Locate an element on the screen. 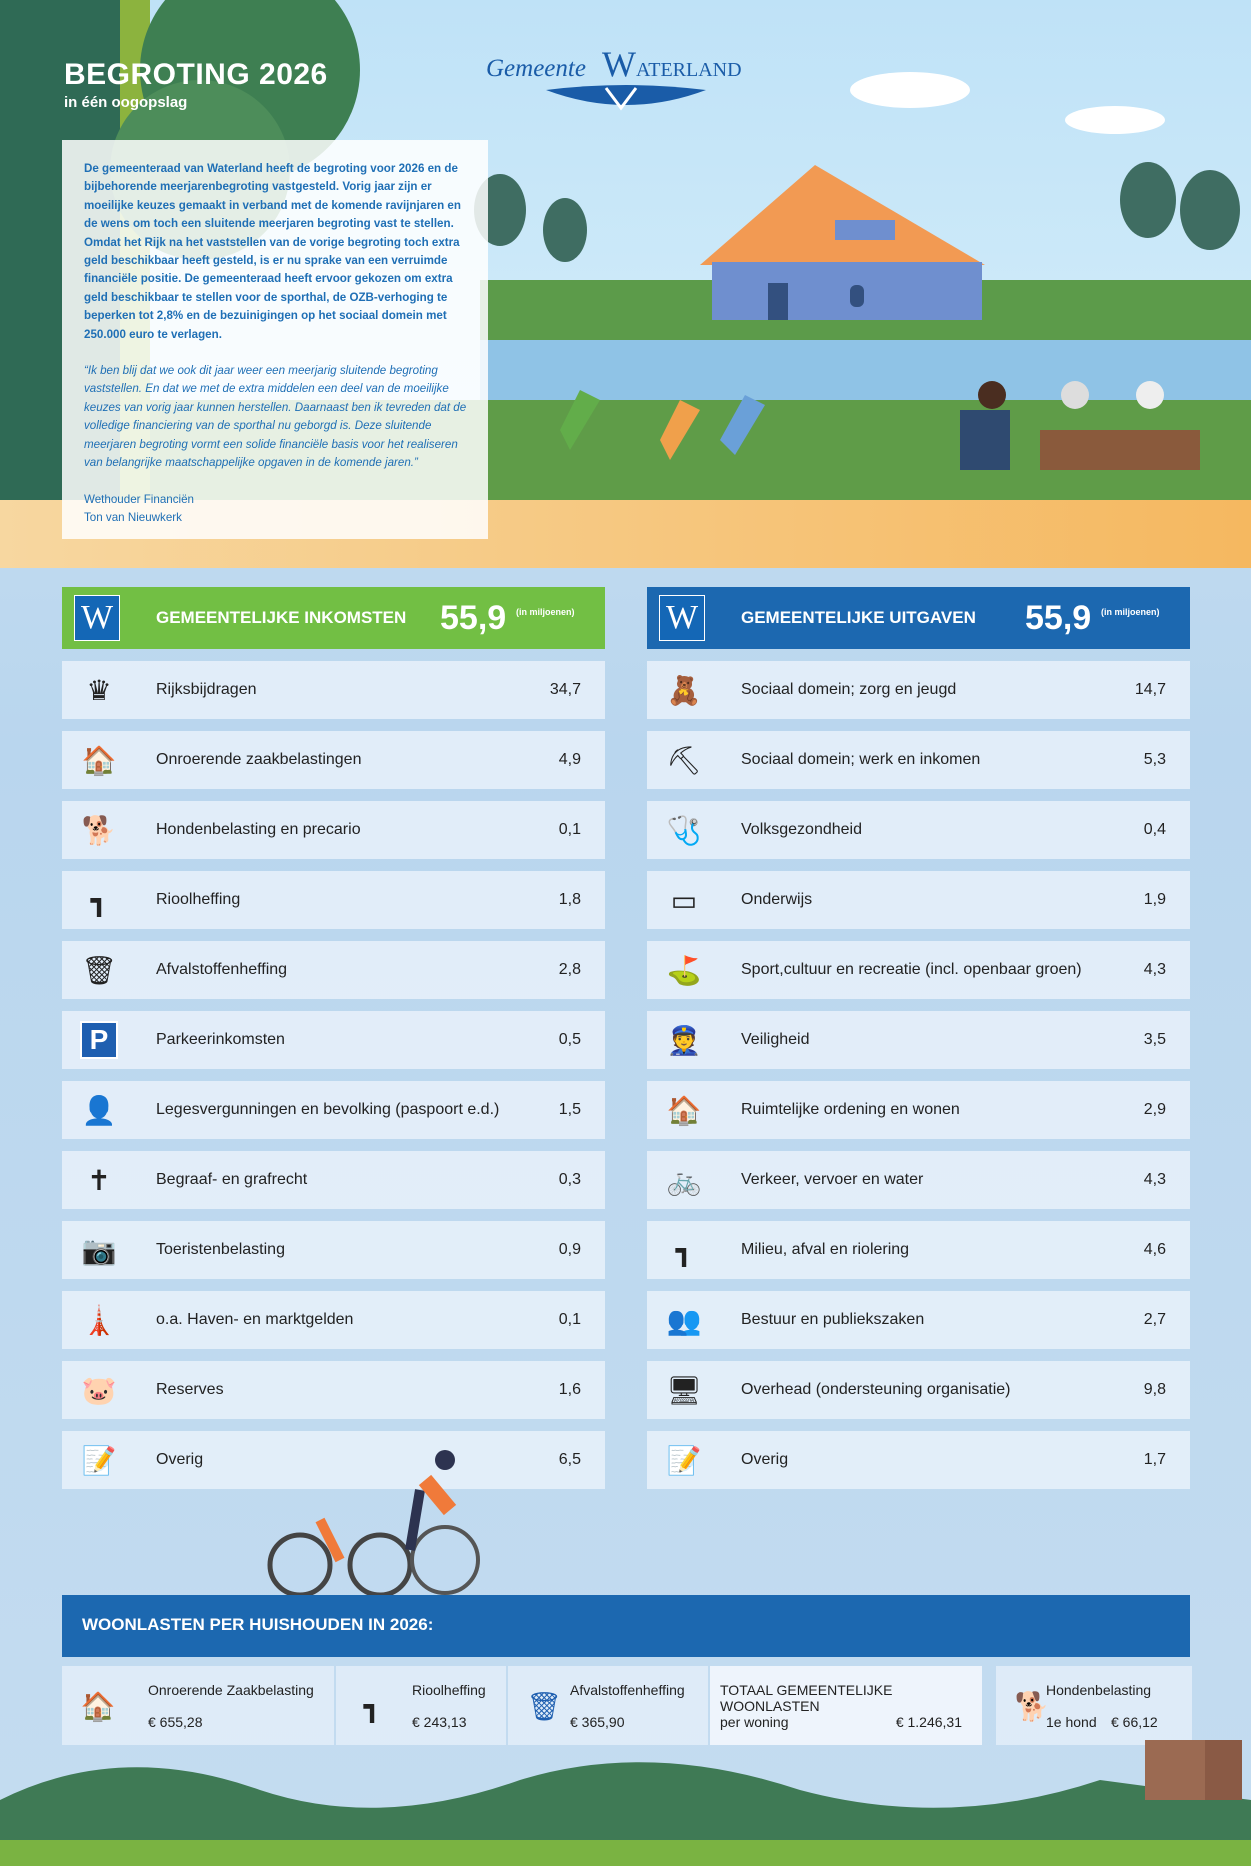 Image resolution: width=1251 pixels, height=1866 pixels. row-label: Onderwijs is located at coordinates (777, 899).